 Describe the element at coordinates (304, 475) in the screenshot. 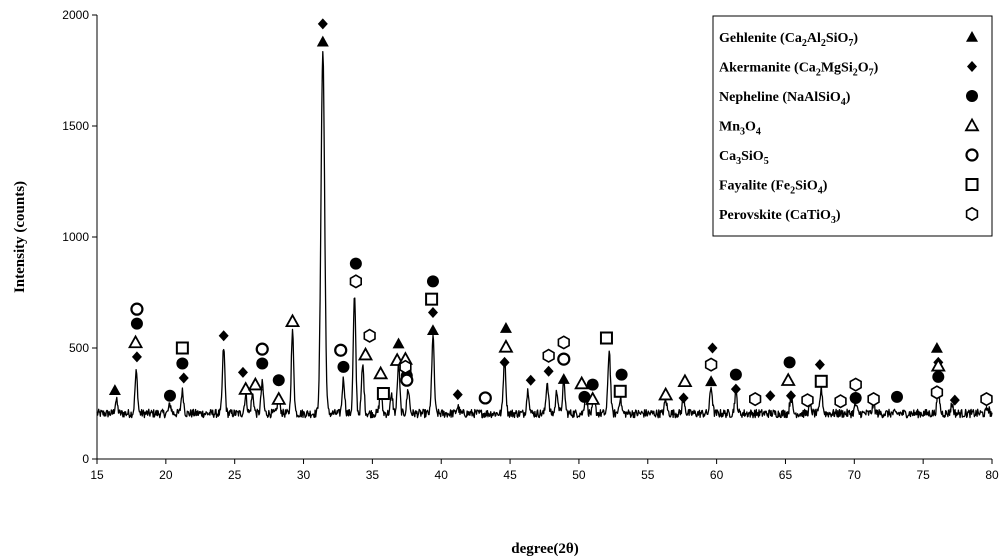

I see `x-tick-label: 30` at that location.